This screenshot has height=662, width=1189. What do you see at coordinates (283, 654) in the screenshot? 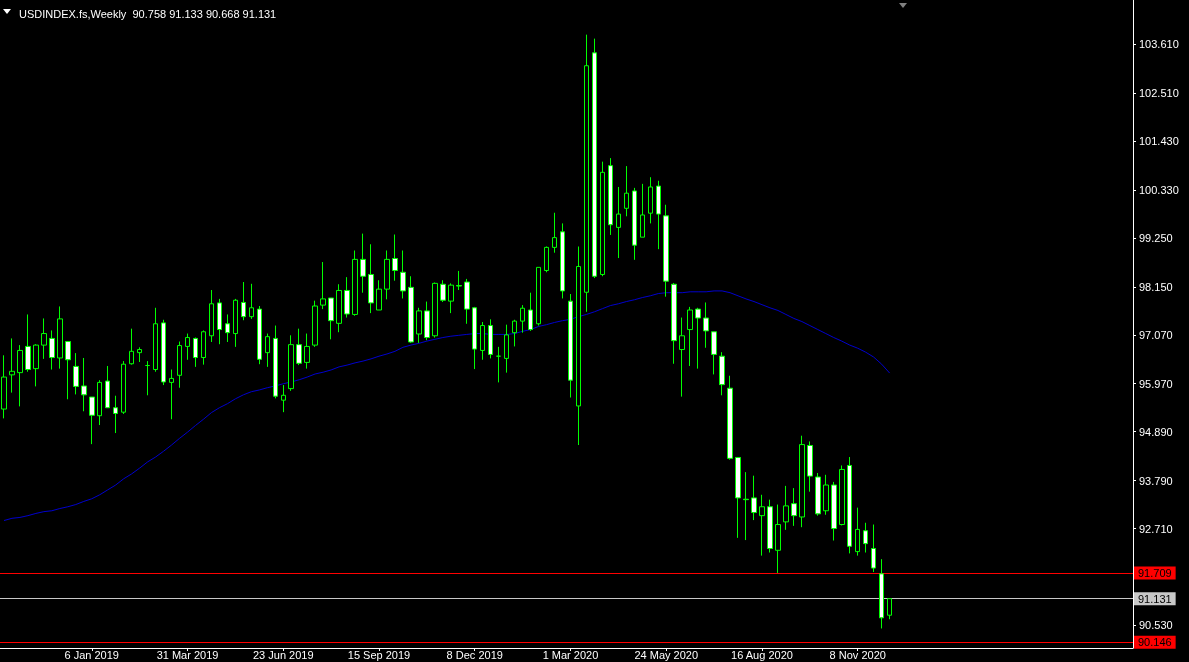
I see `x-tick-label: 23 Jun 2019` at bounding box center [283, 654].